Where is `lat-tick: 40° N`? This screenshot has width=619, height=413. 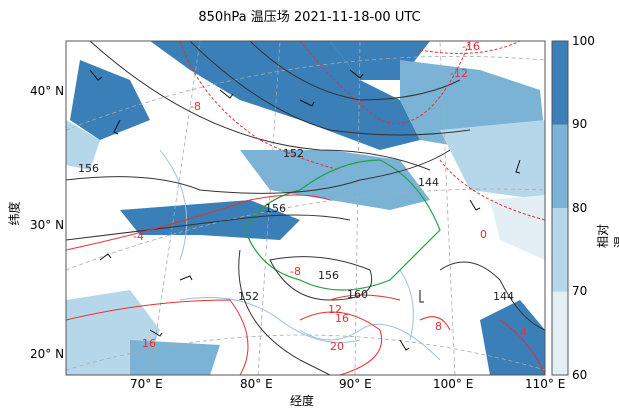
lat-tick: 40° N is located at coordinates (47, 91).